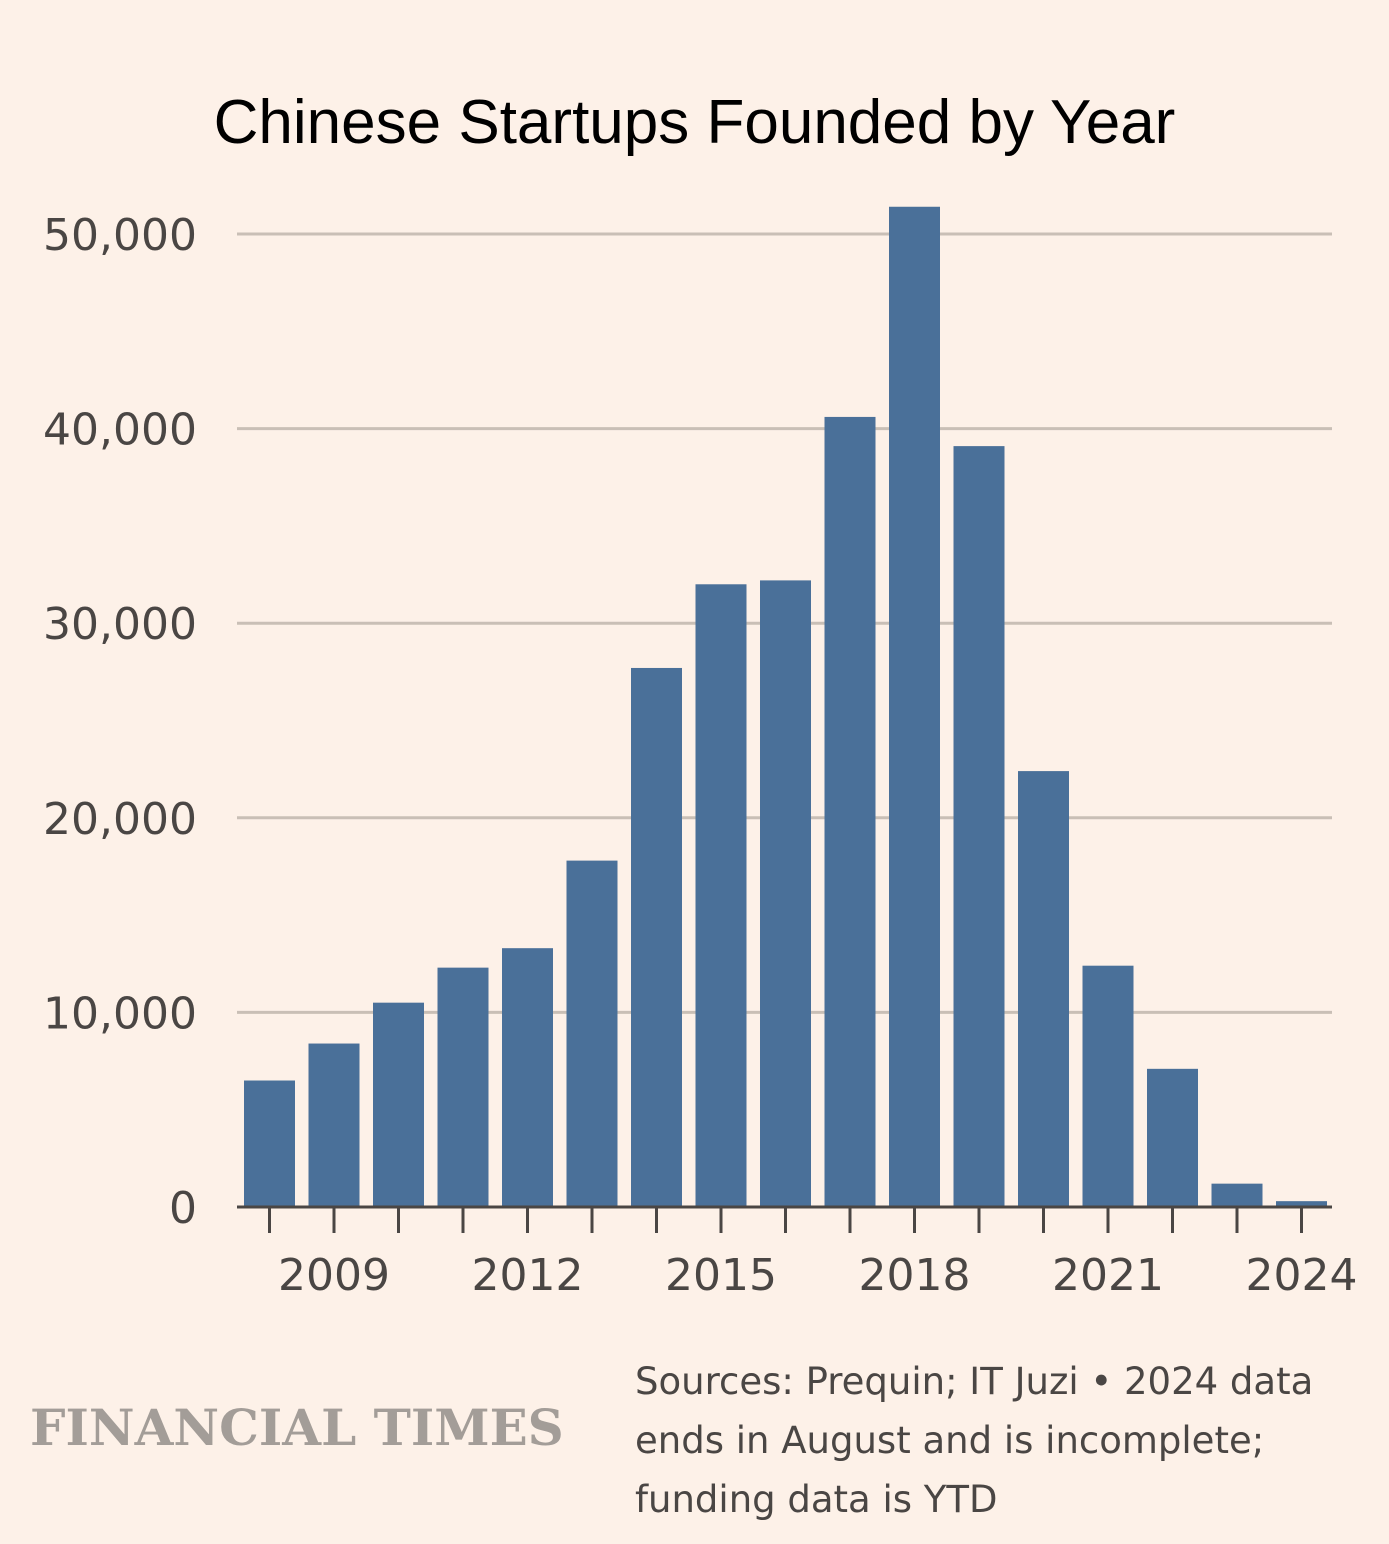 The height and width of the screenshot is (1544, 1389). What do you see at coordinates (656, 937) in the screenshot?
I see `bar-2014` at bounding box center [656, 937].